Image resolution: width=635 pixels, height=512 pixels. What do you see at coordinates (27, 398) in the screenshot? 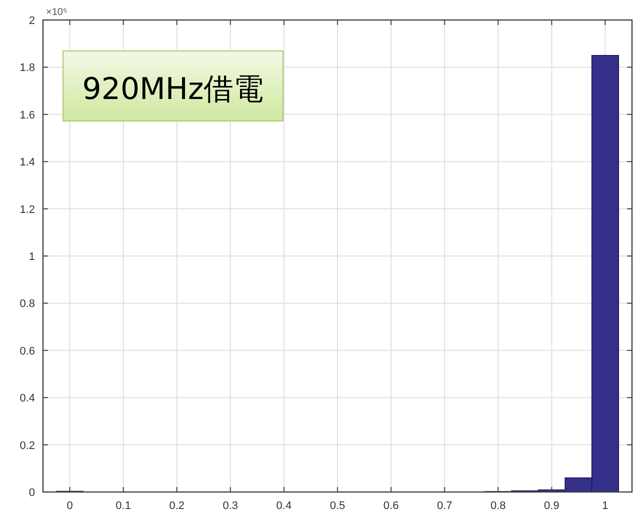
I see `y-tick-label: 0.4` at bounding box center [27, 398].